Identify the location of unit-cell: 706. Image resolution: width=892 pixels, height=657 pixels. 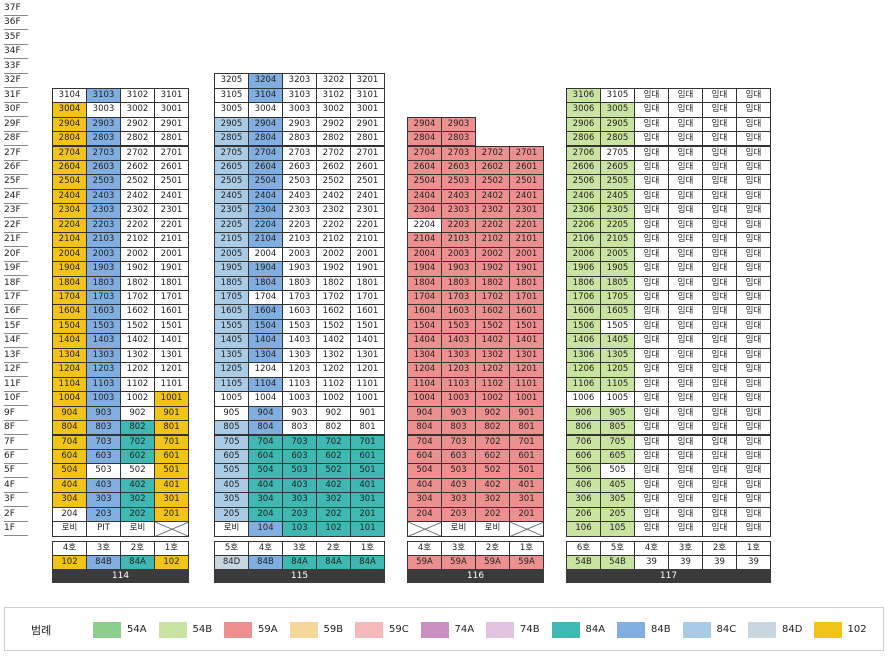
(583, 442).